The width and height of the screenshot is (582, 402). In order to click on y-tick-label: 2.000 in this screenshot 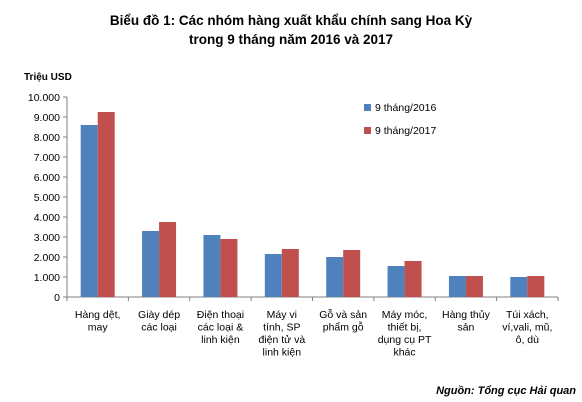, I will do `click(47, 258)`.